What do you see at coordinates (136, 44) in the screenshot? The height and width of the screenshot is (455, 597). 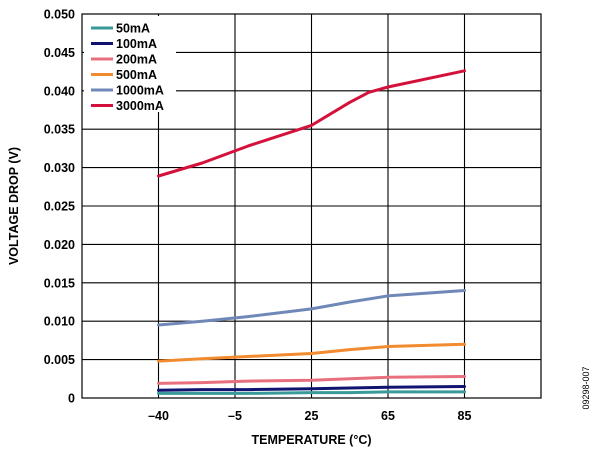 I see `legend-label: 100mA` at bounding box center [136, 44].